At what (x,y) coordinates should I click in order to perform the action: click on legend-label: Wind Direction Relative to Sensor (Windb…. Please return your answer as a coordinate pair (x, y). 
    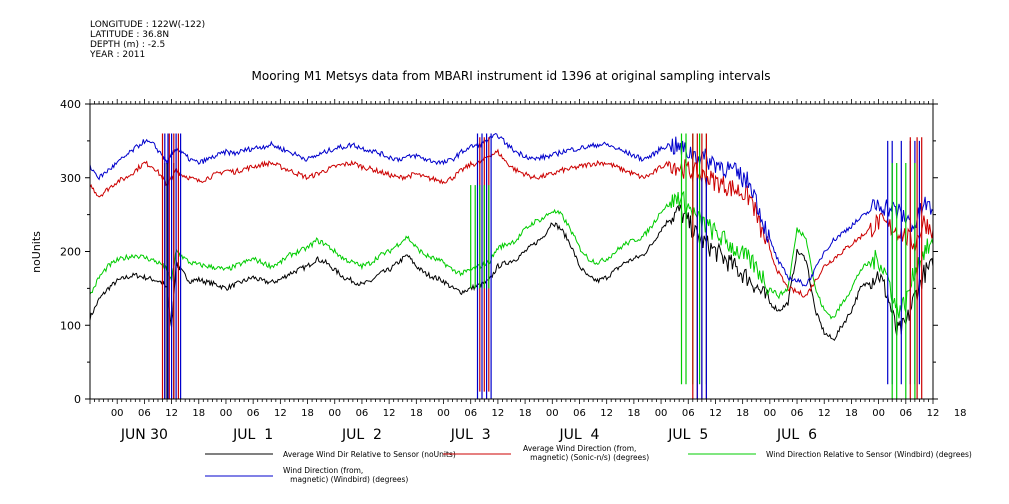
    Looking at the image, I should click on (869, 454).